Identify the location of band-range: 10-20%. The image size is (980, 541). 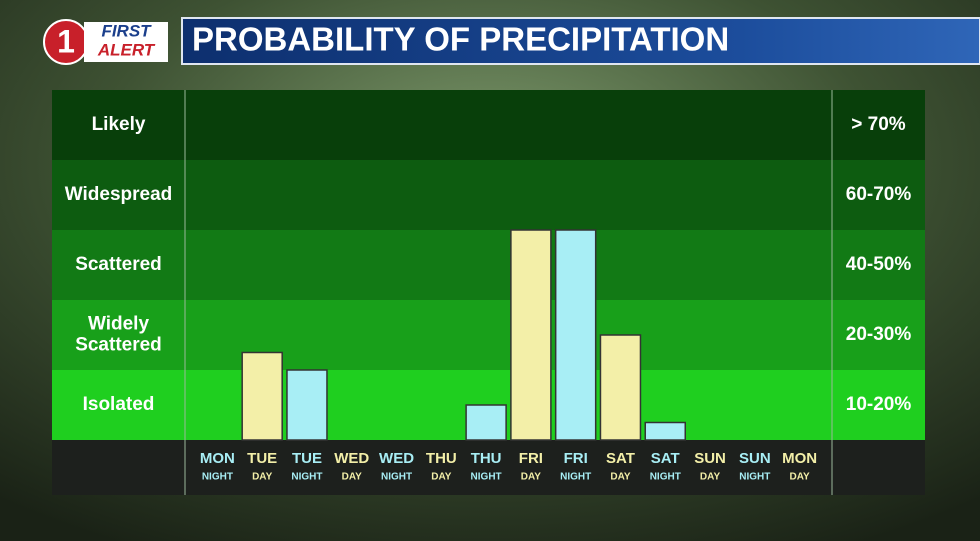
(879, 404).